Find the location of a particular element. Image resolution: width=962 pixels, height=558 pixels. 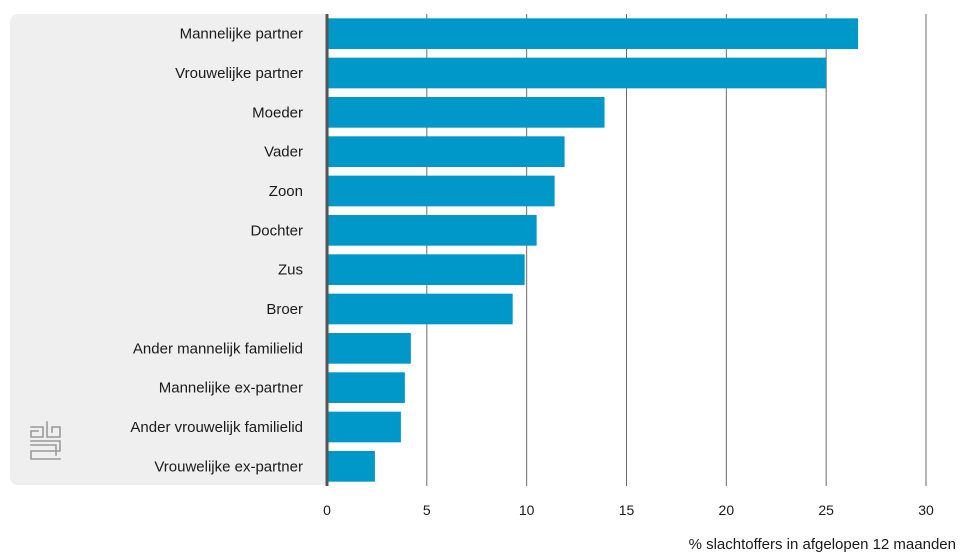

x-axis-title: % slachtoffers in afgelopen 12 maanden is located at coordinates (822, 544).